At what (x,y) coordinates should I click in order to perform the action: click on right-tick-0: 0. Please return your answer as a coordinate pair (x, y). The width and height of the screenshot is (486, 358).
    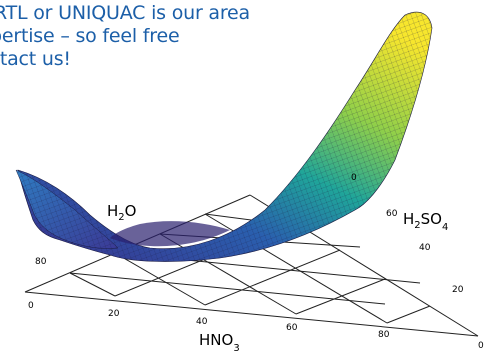
    Looking at the image, I should click on (354, 178).